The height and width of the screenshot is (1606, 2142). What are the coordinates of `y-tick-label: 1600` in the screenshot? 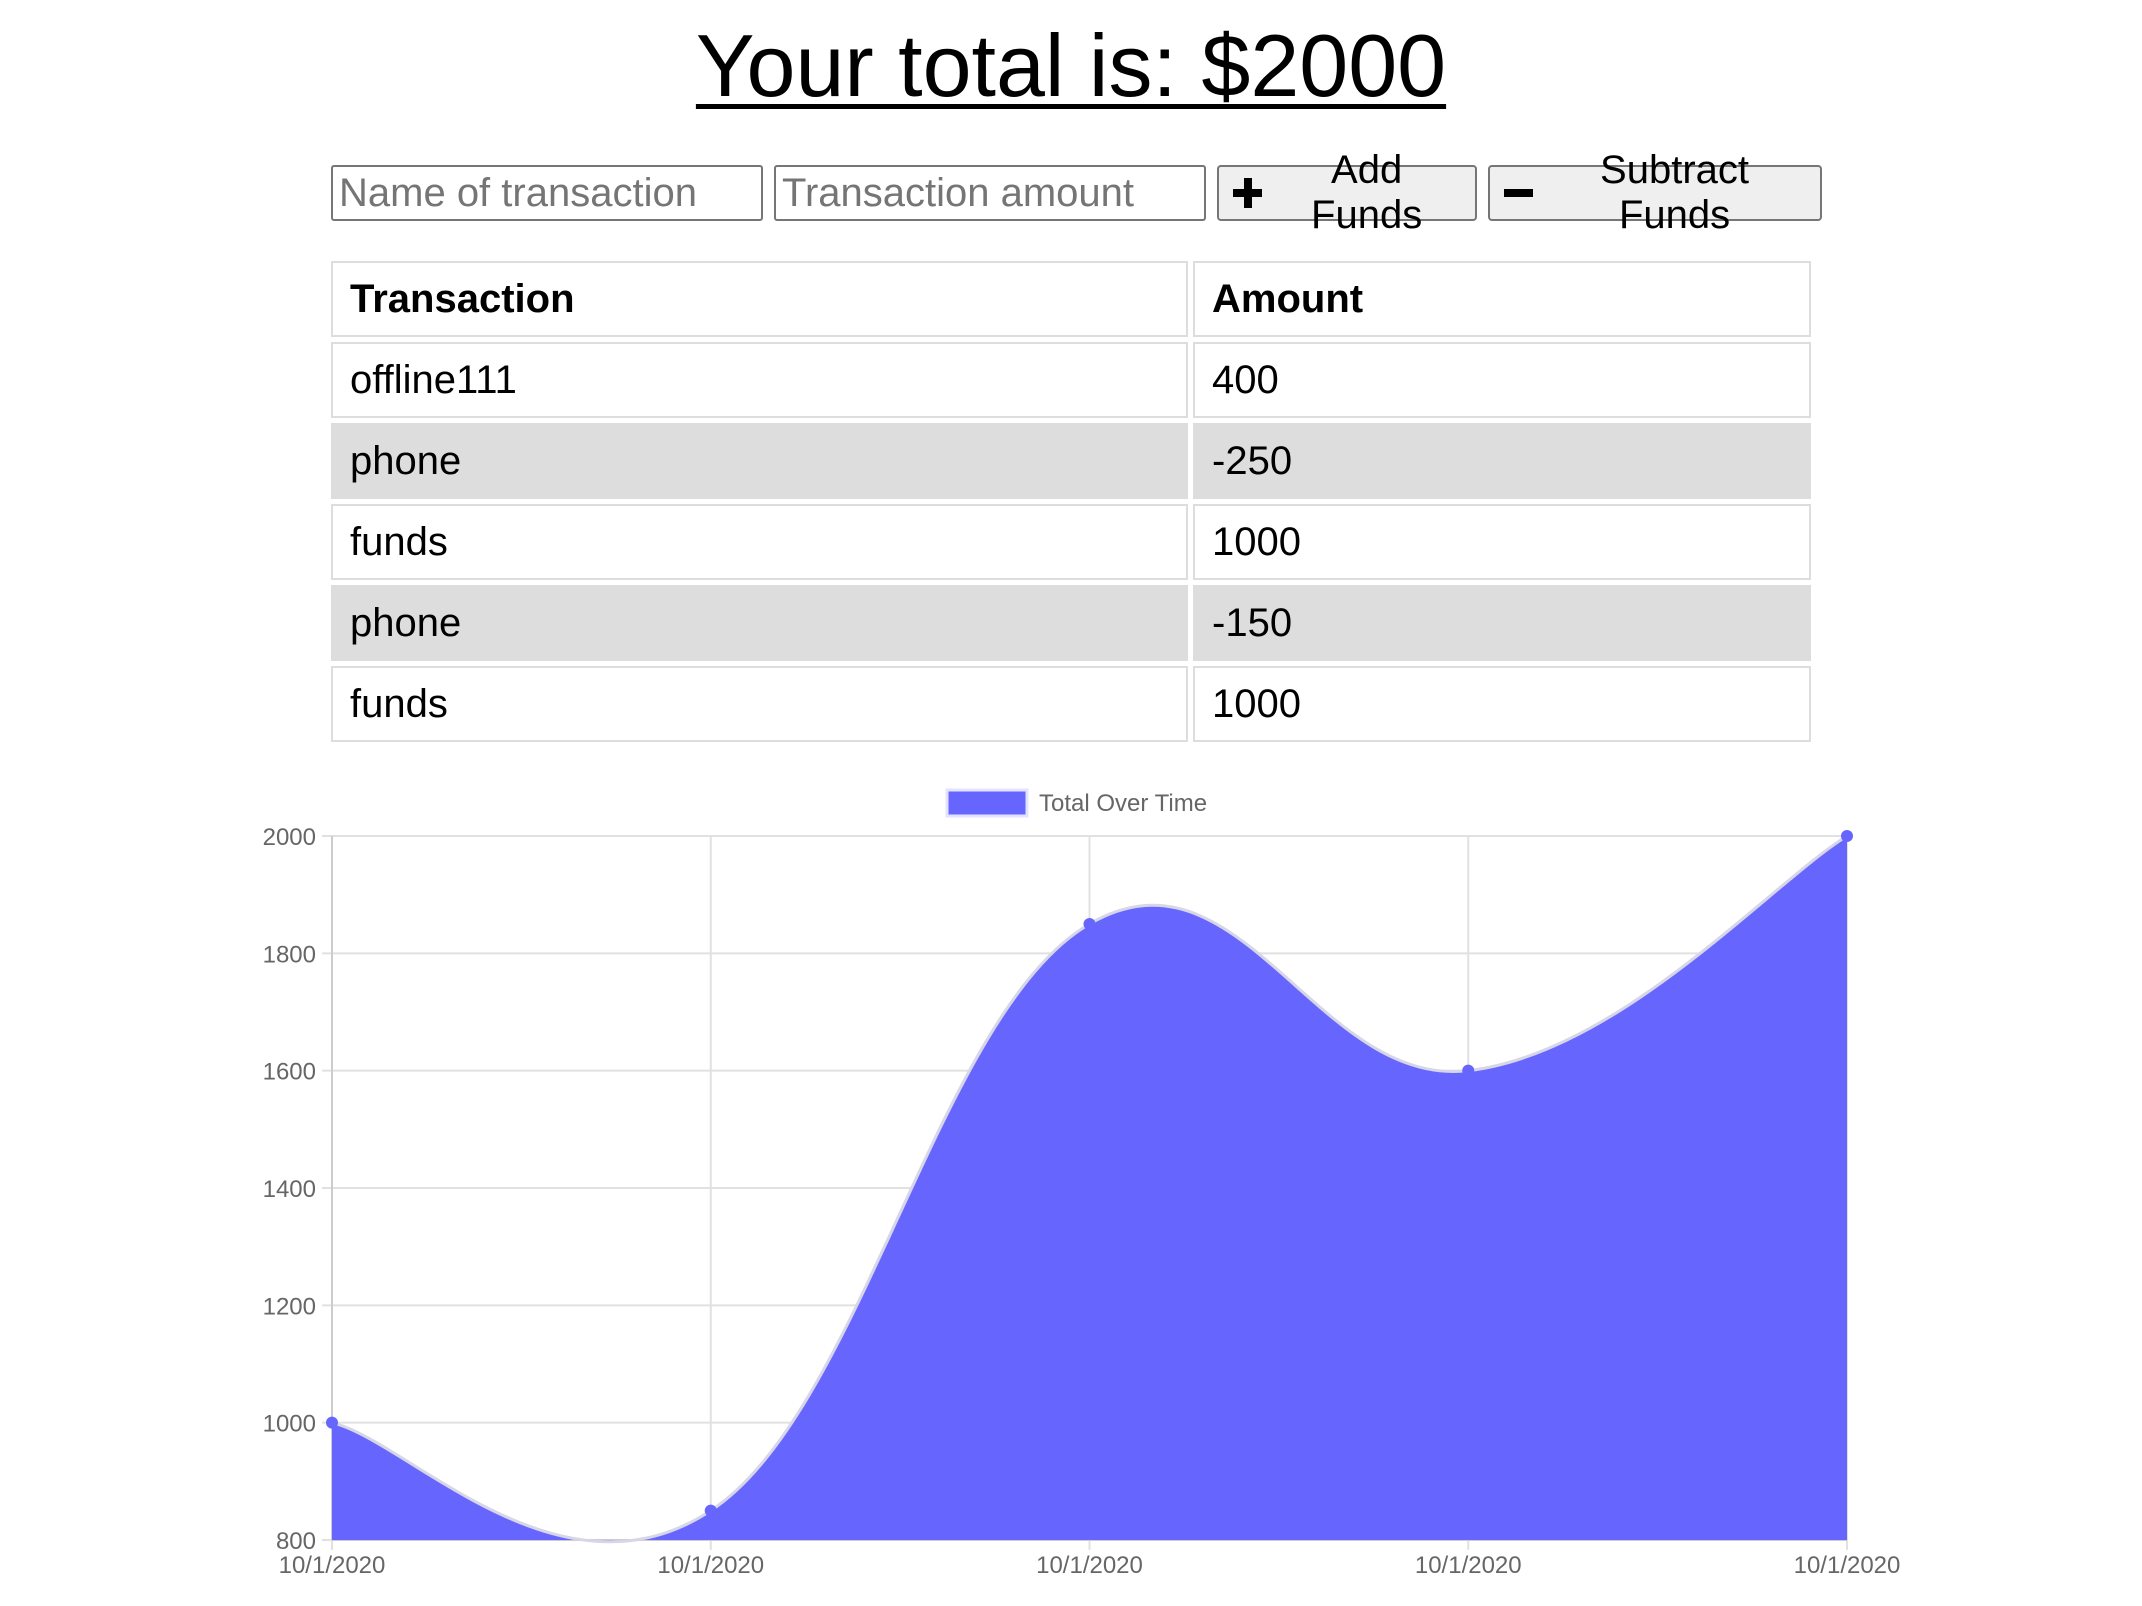 It's located at (289, 1072).